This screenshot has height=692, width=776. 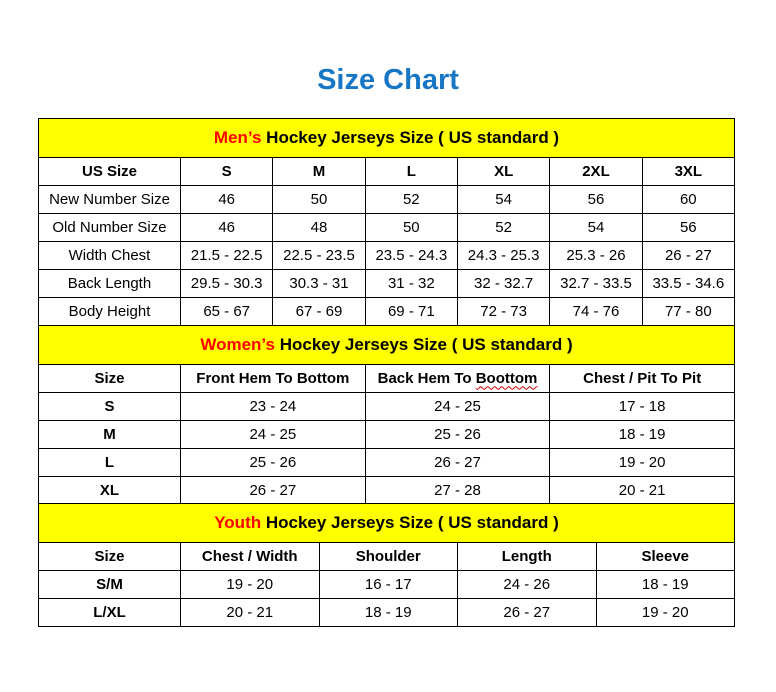 I want to click on mens-banner-text: Hockey Jerseys Size ( US standard ), so click(x=410, y=137).